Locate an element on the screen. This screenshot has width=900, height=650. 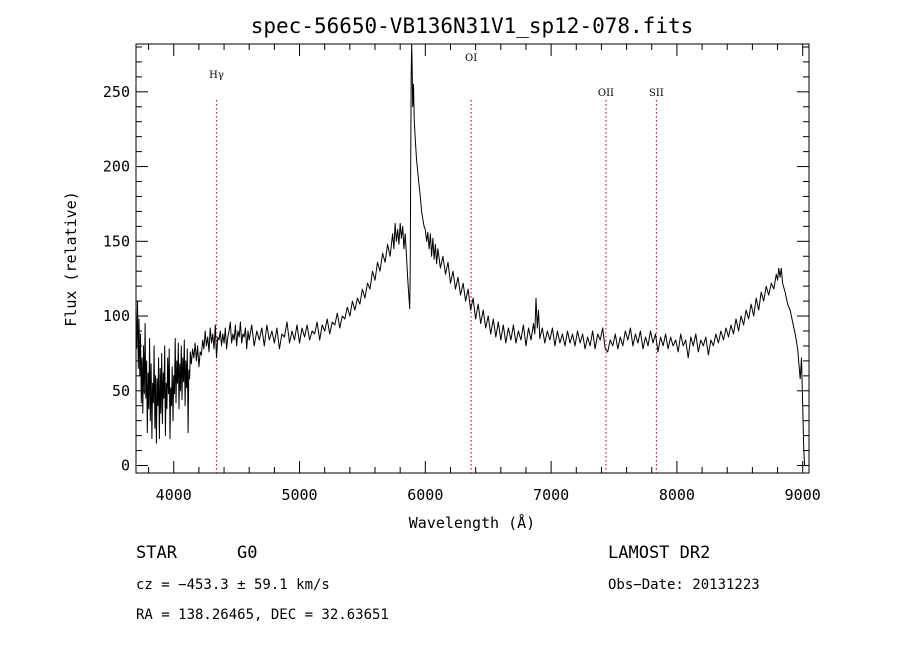
redshift-readout: cz = −453.3 ± 59.1 km/s is located at coordinates (233, 585).